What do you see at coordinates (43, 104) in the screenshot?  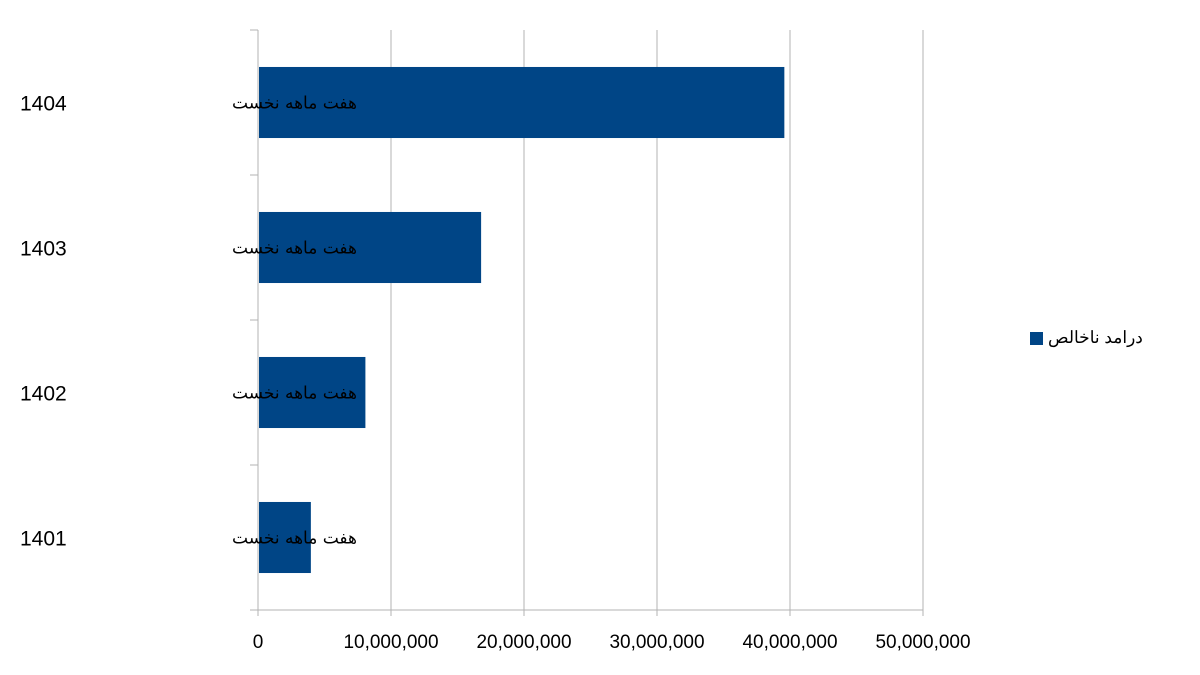 I see `category-label-year: 1404` at bounding box center [43, 104].